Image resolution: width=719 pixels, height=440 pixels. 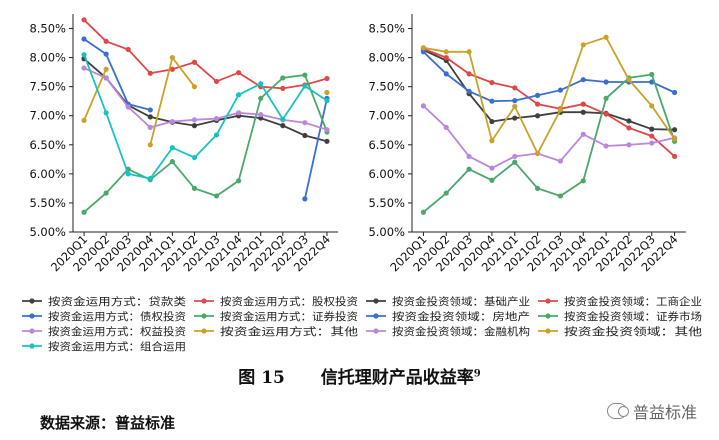 What do you see at coordinates (117, 301) in the screenshot?
I see `legend-label: 按资金运用方式：贷款类` at bounding box center [117, 301].